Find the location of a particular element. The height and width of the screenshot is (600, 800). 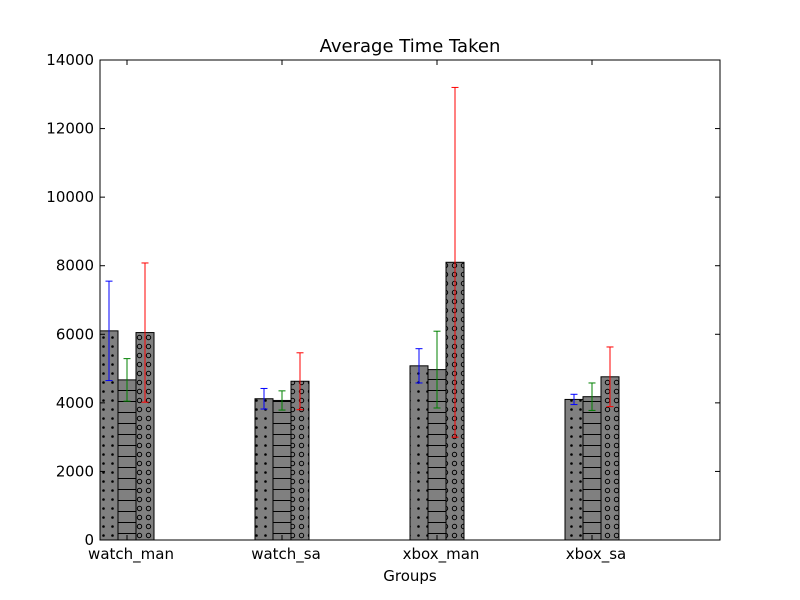

x-axis-label: Groups is located at coordinates (410, 576).